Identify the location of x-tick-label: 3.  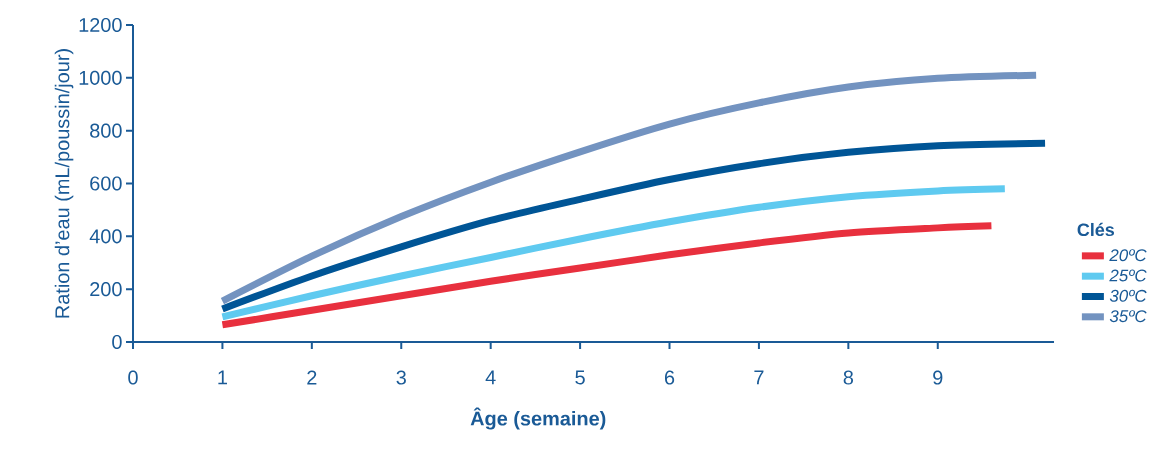
(401, 377).